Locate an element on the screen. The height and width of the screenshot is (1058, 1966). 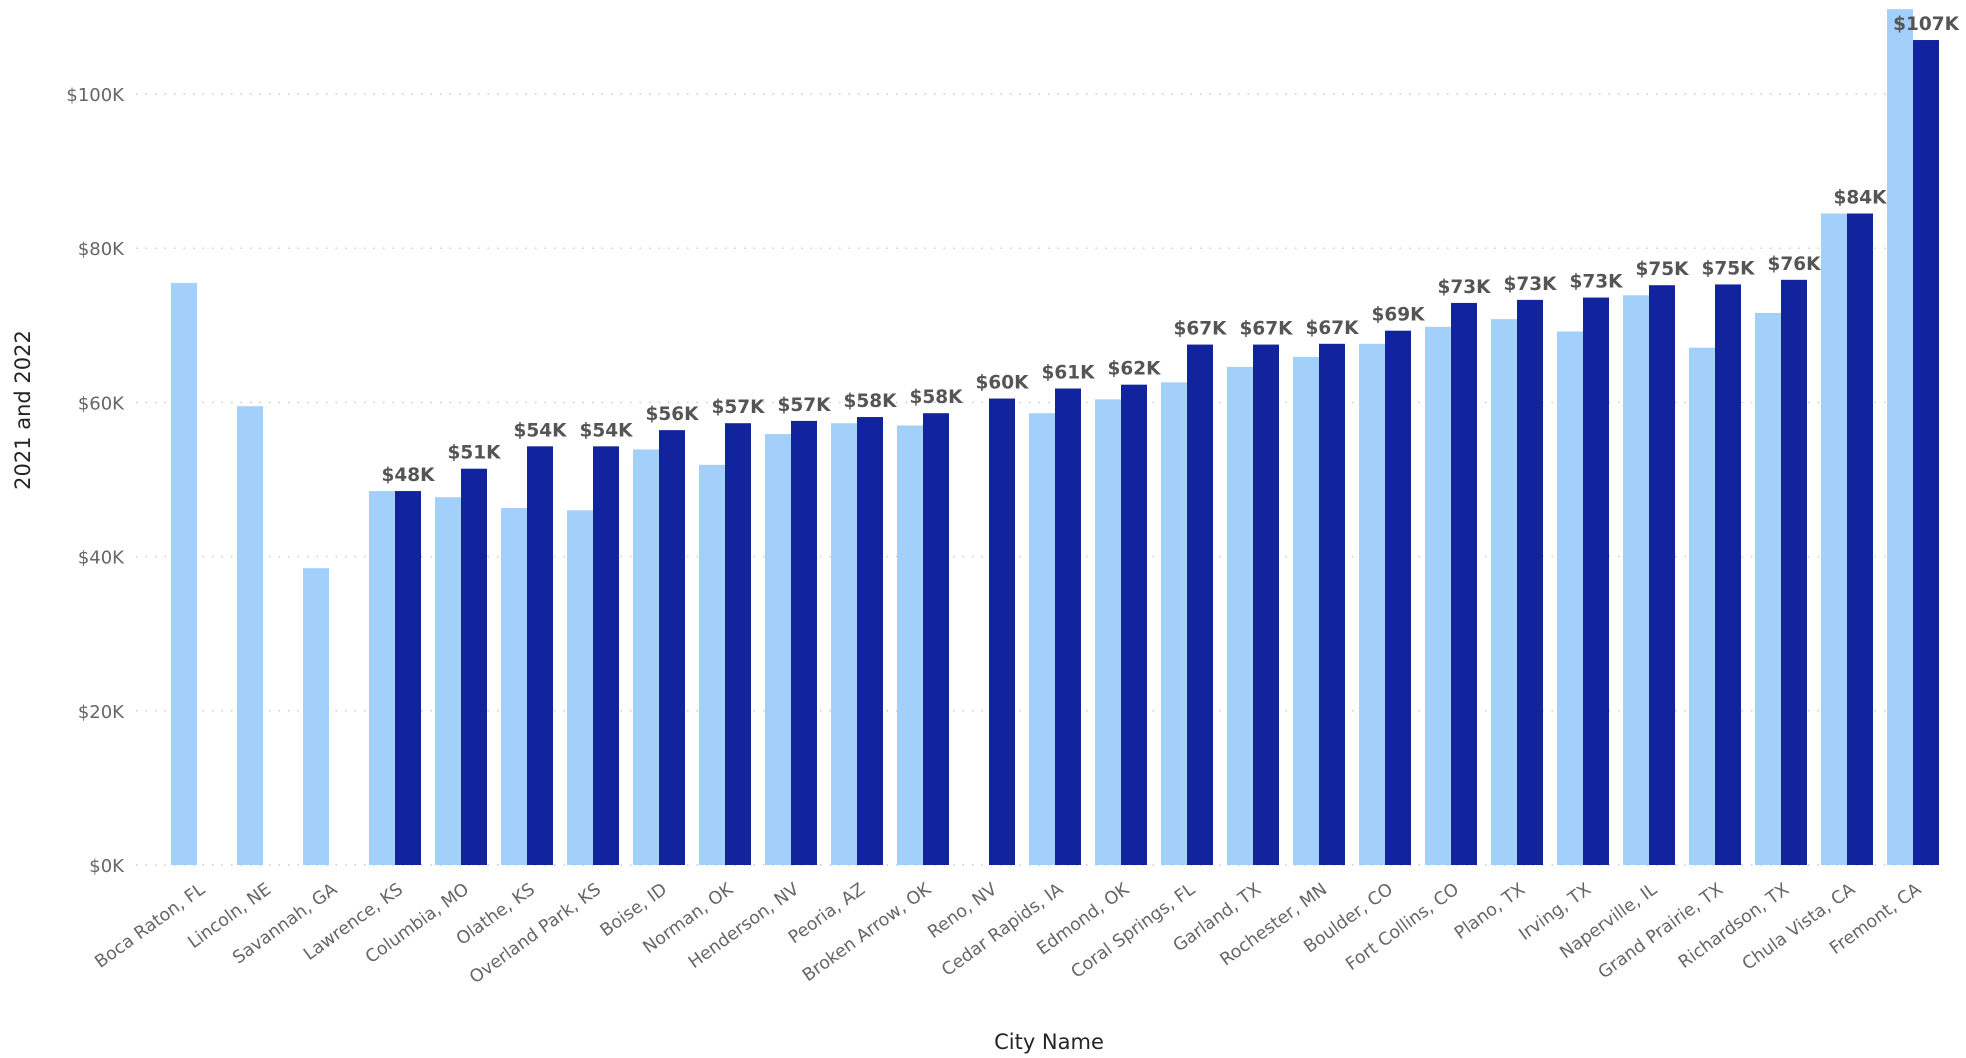
data-label: $76K is located at coordinates (1795, 264).